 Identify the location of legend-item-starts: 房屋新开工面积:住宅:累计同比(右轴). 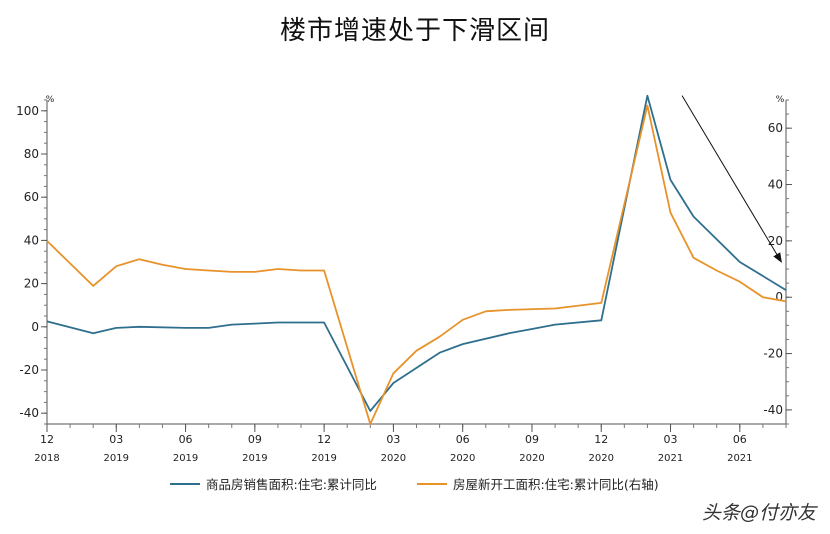
(537, 483).